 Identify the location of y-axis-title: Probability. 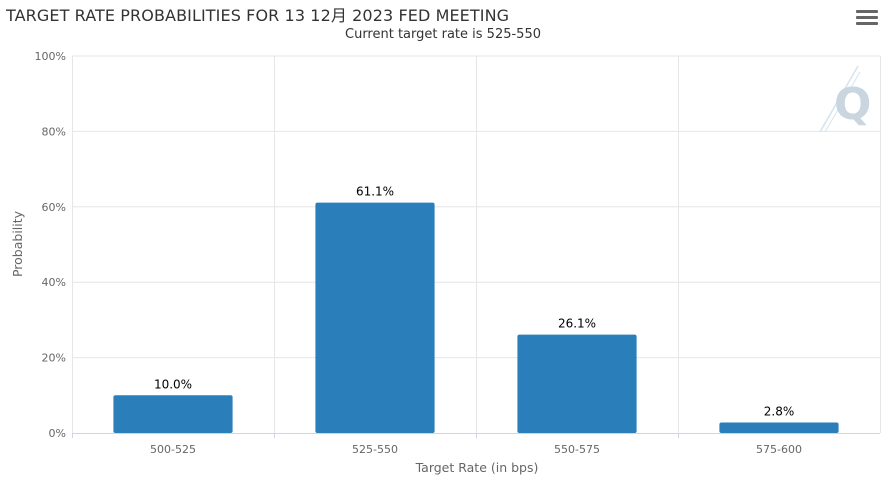
(17, 243).